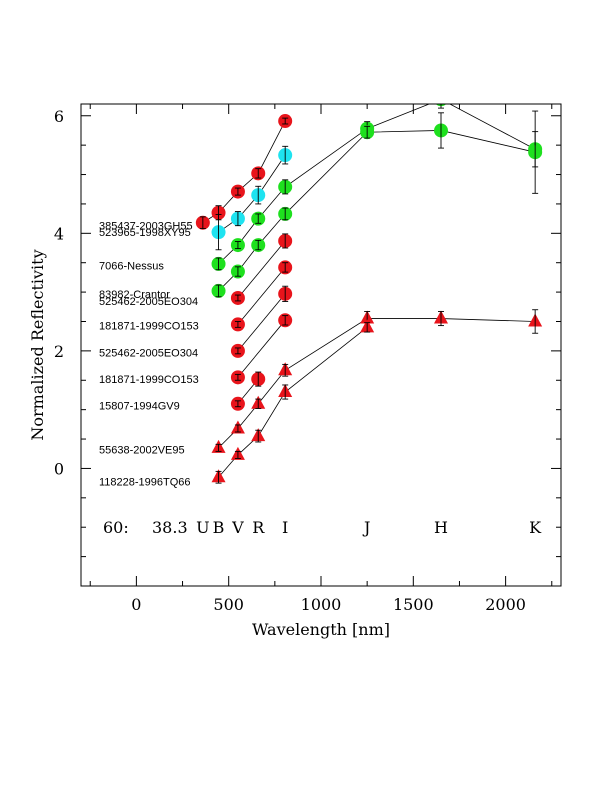  Describe the element at coordinates (37, 344) in the screenshot. I see `y-axis-label: Normalized Reflectivity` at that location.